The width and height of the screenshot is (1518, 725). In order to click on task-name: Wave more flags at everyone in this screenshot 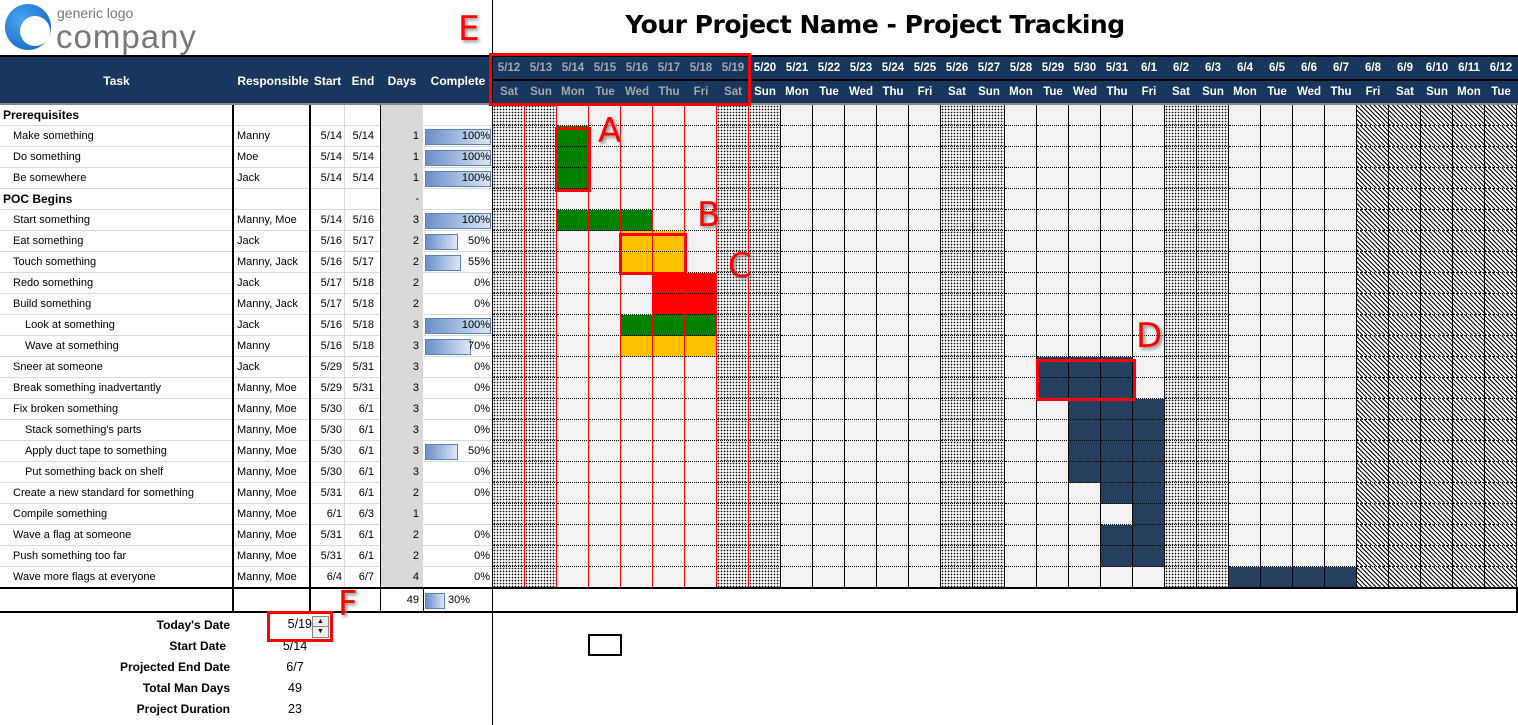, I will do `click(84, 577)`.